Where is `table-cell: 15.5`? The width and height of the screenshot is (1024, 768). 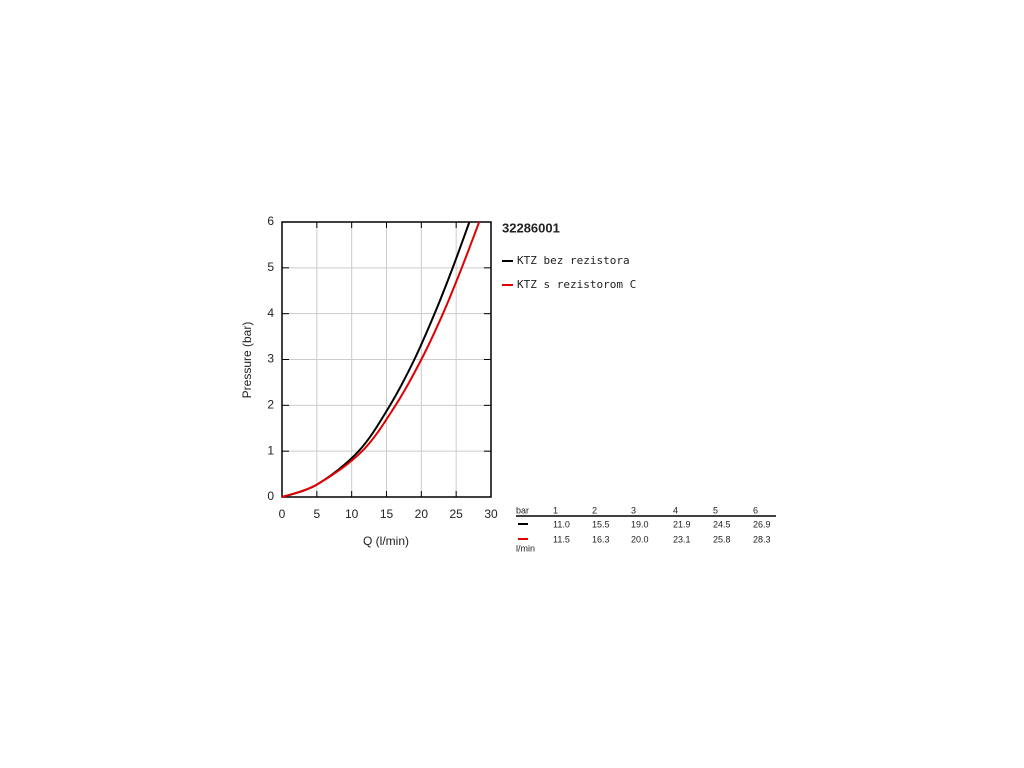 table-cell: 15.5 is located at coordinates (601, 524).